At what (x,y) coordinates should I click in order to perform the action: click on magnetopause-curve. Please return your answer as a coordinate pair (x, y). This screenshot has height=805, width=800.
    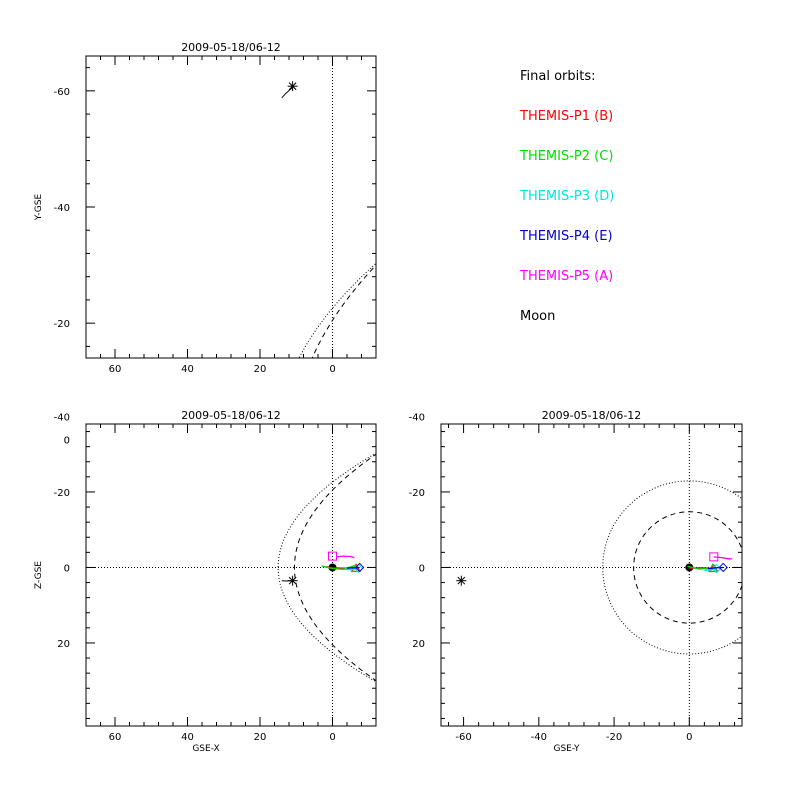
    Looking at the image, I should click on (366, 439).